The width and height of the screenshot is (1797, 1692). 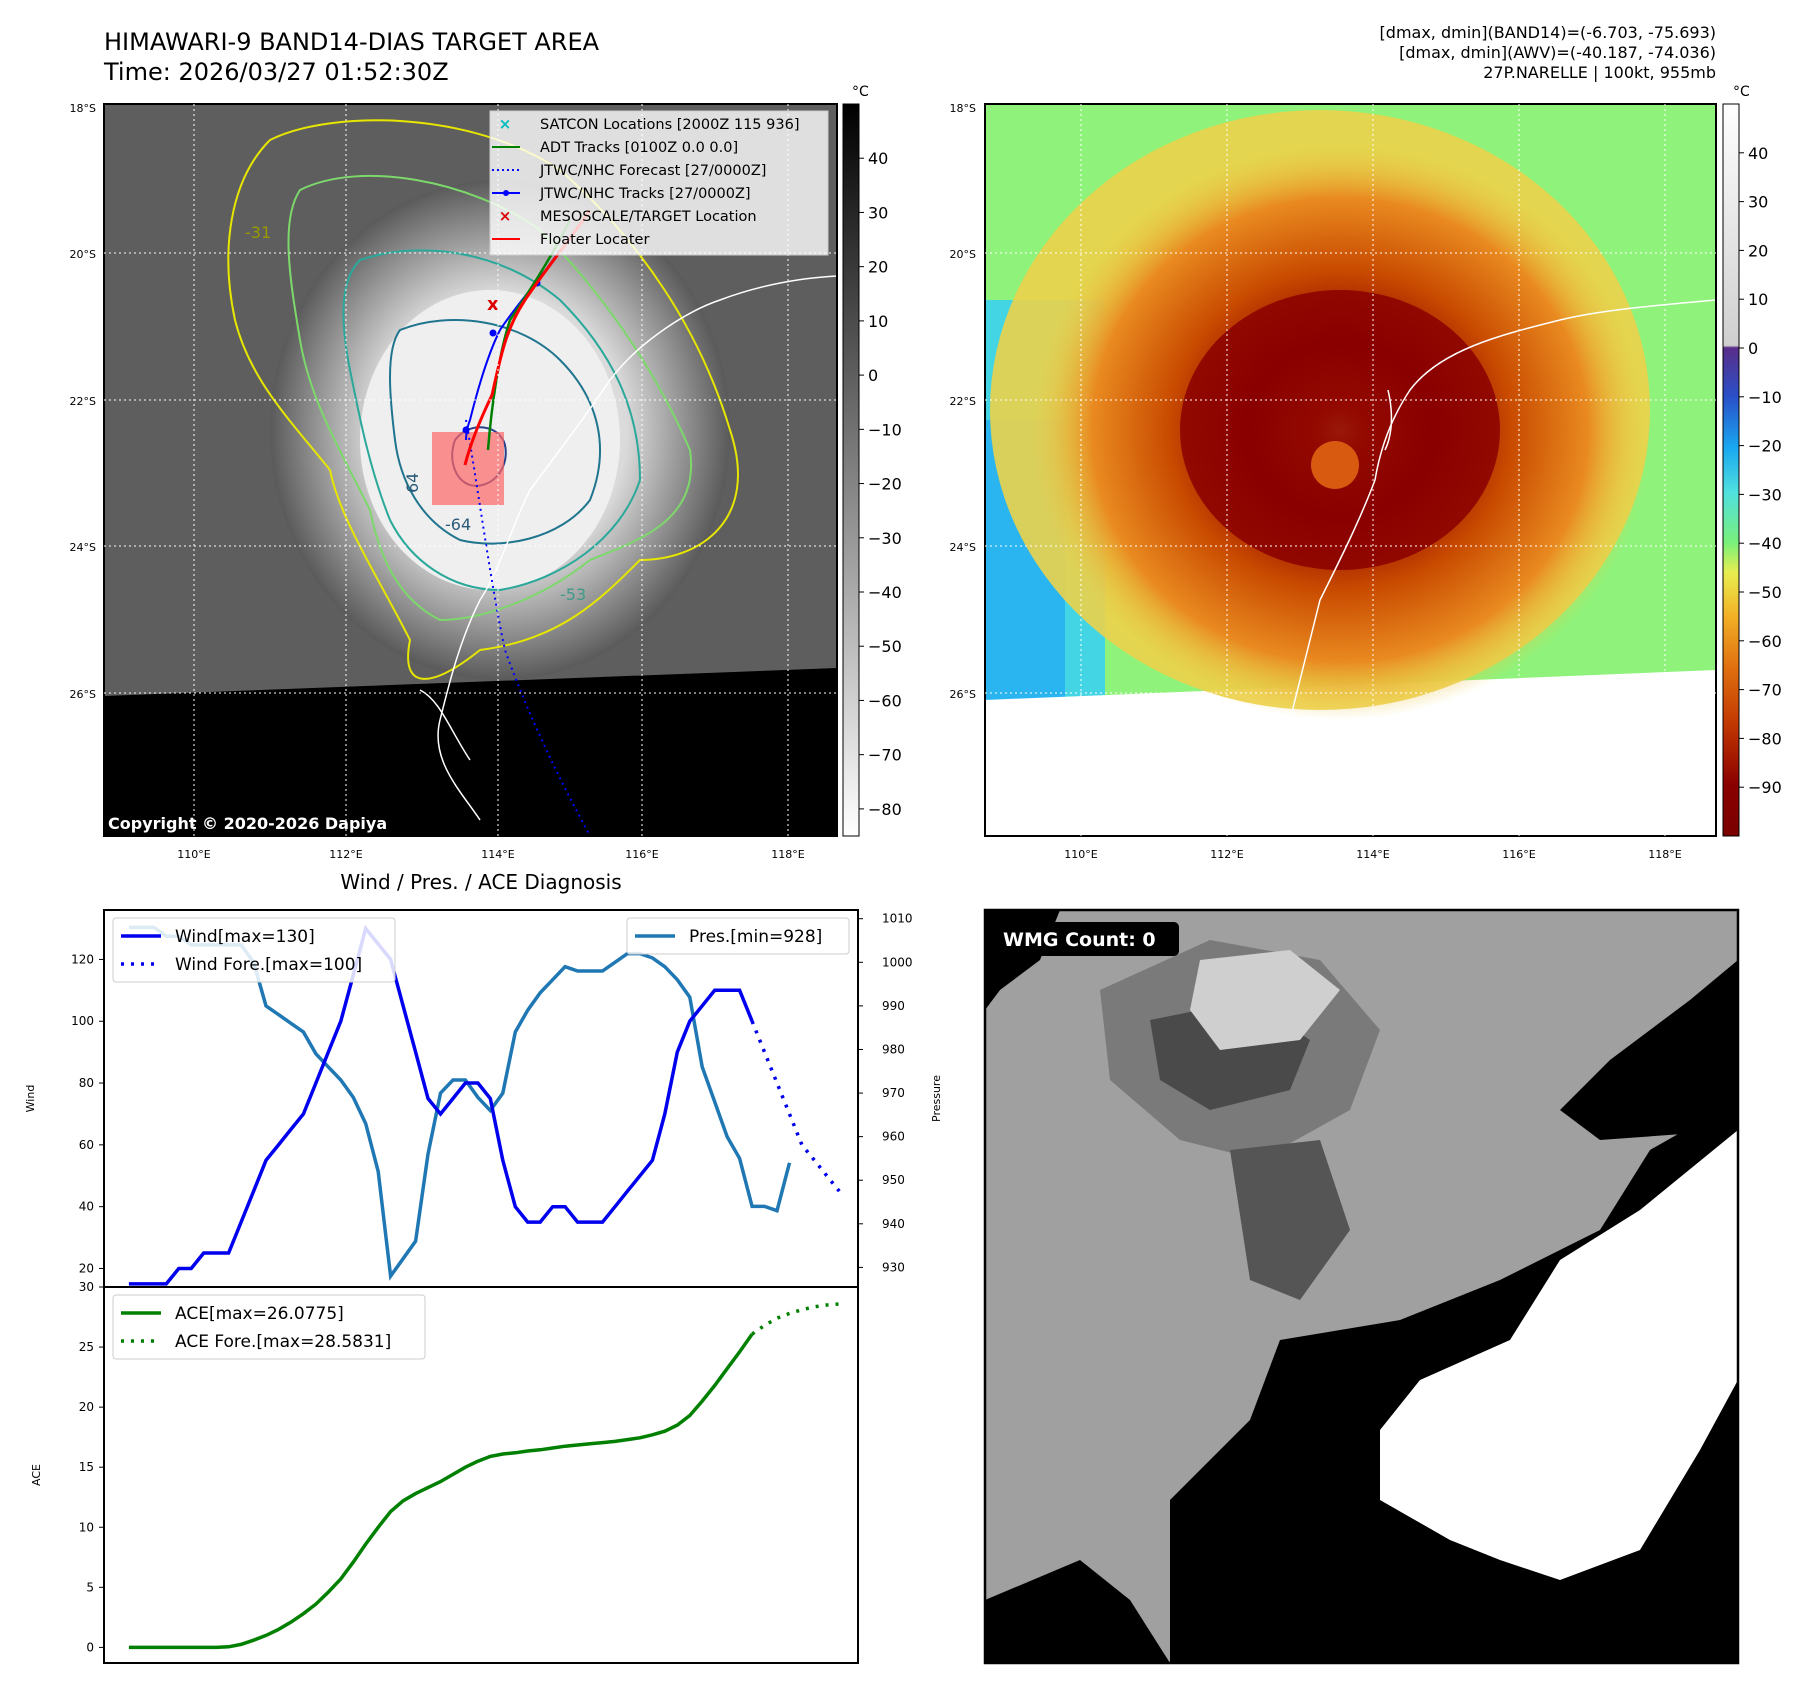 I want to click on legend-entry: ADT Tracks [0100Z 0.0 0.0], so click(x=615, y=148).